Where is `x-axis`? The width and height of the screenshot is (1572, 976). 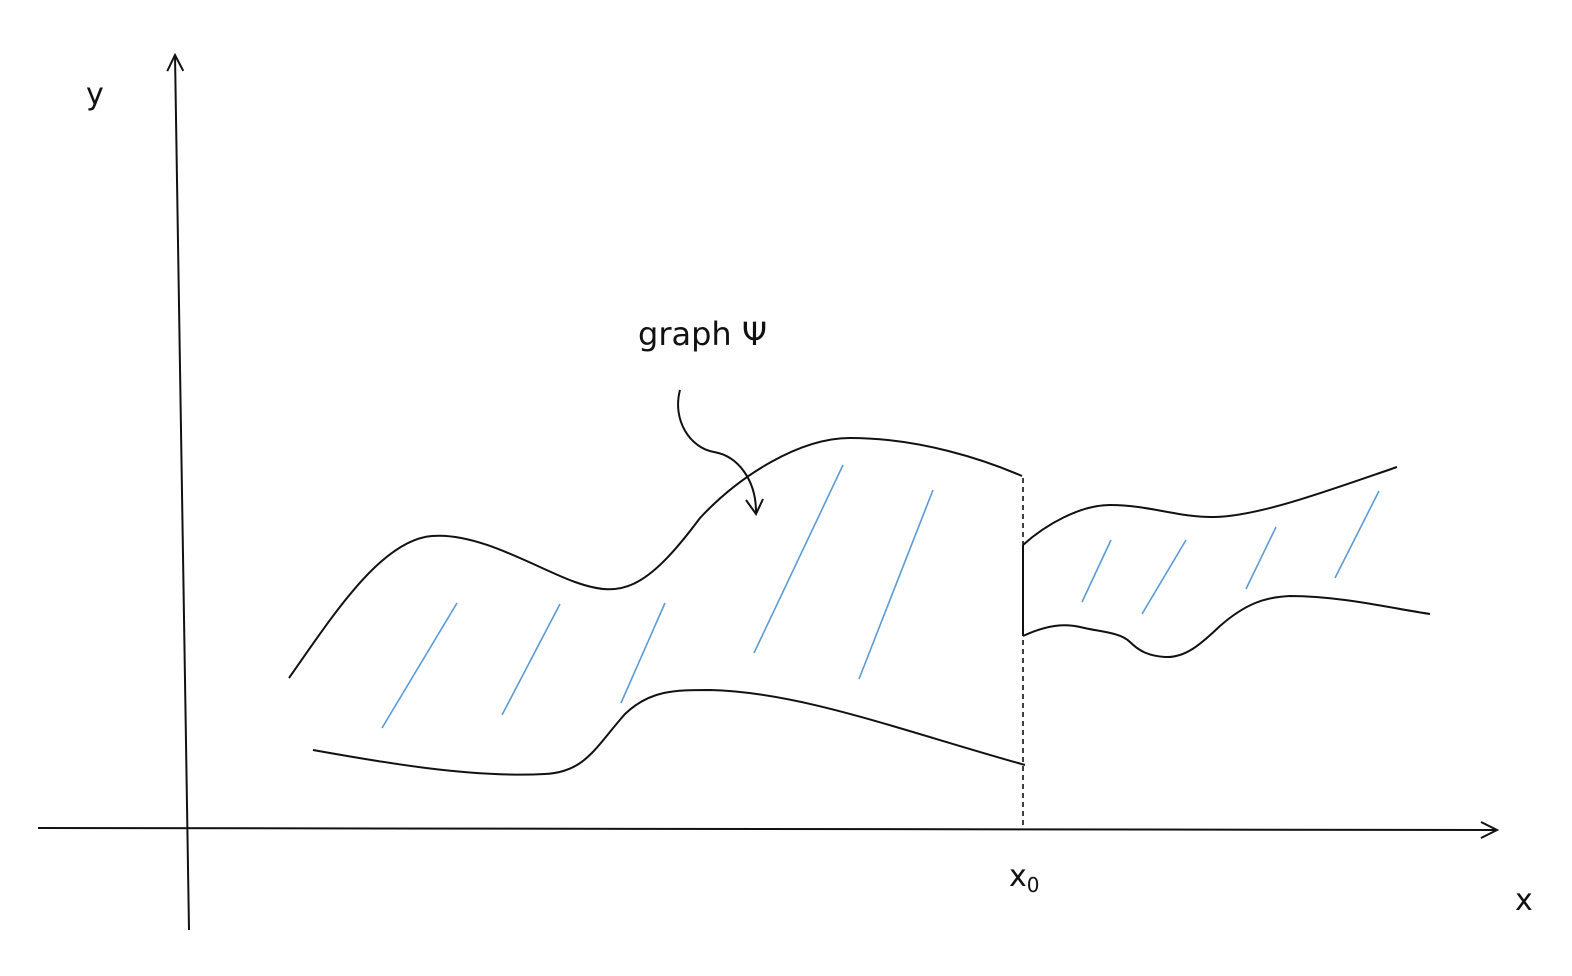
x-axis is located at coordinates (767, 829).